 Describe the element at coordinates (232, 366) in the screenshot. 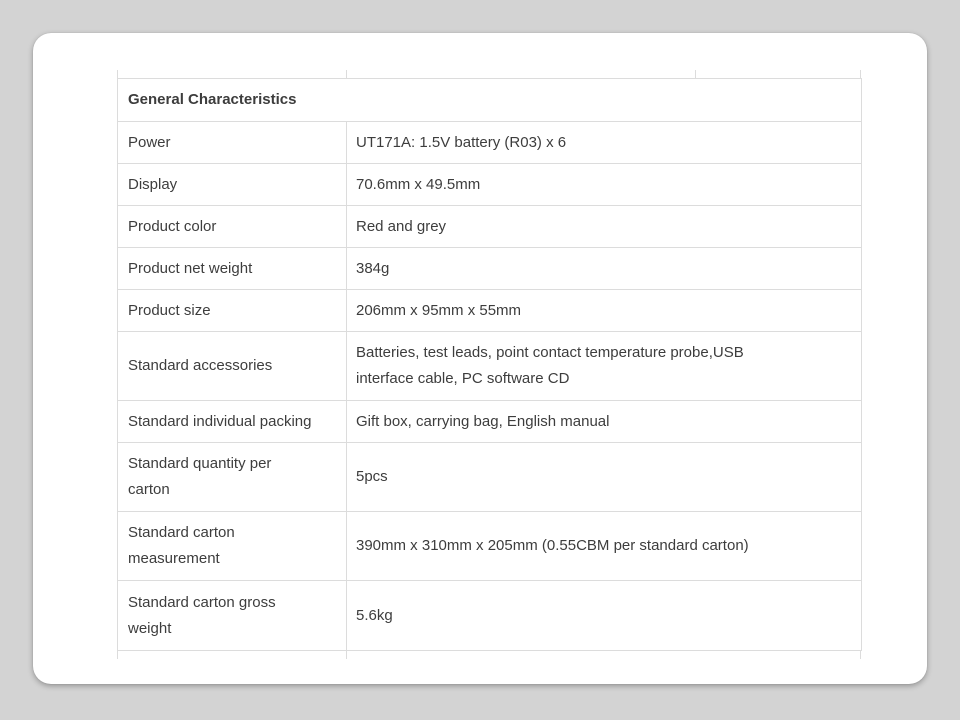

I see `row-label: Standard accessories` at that location.